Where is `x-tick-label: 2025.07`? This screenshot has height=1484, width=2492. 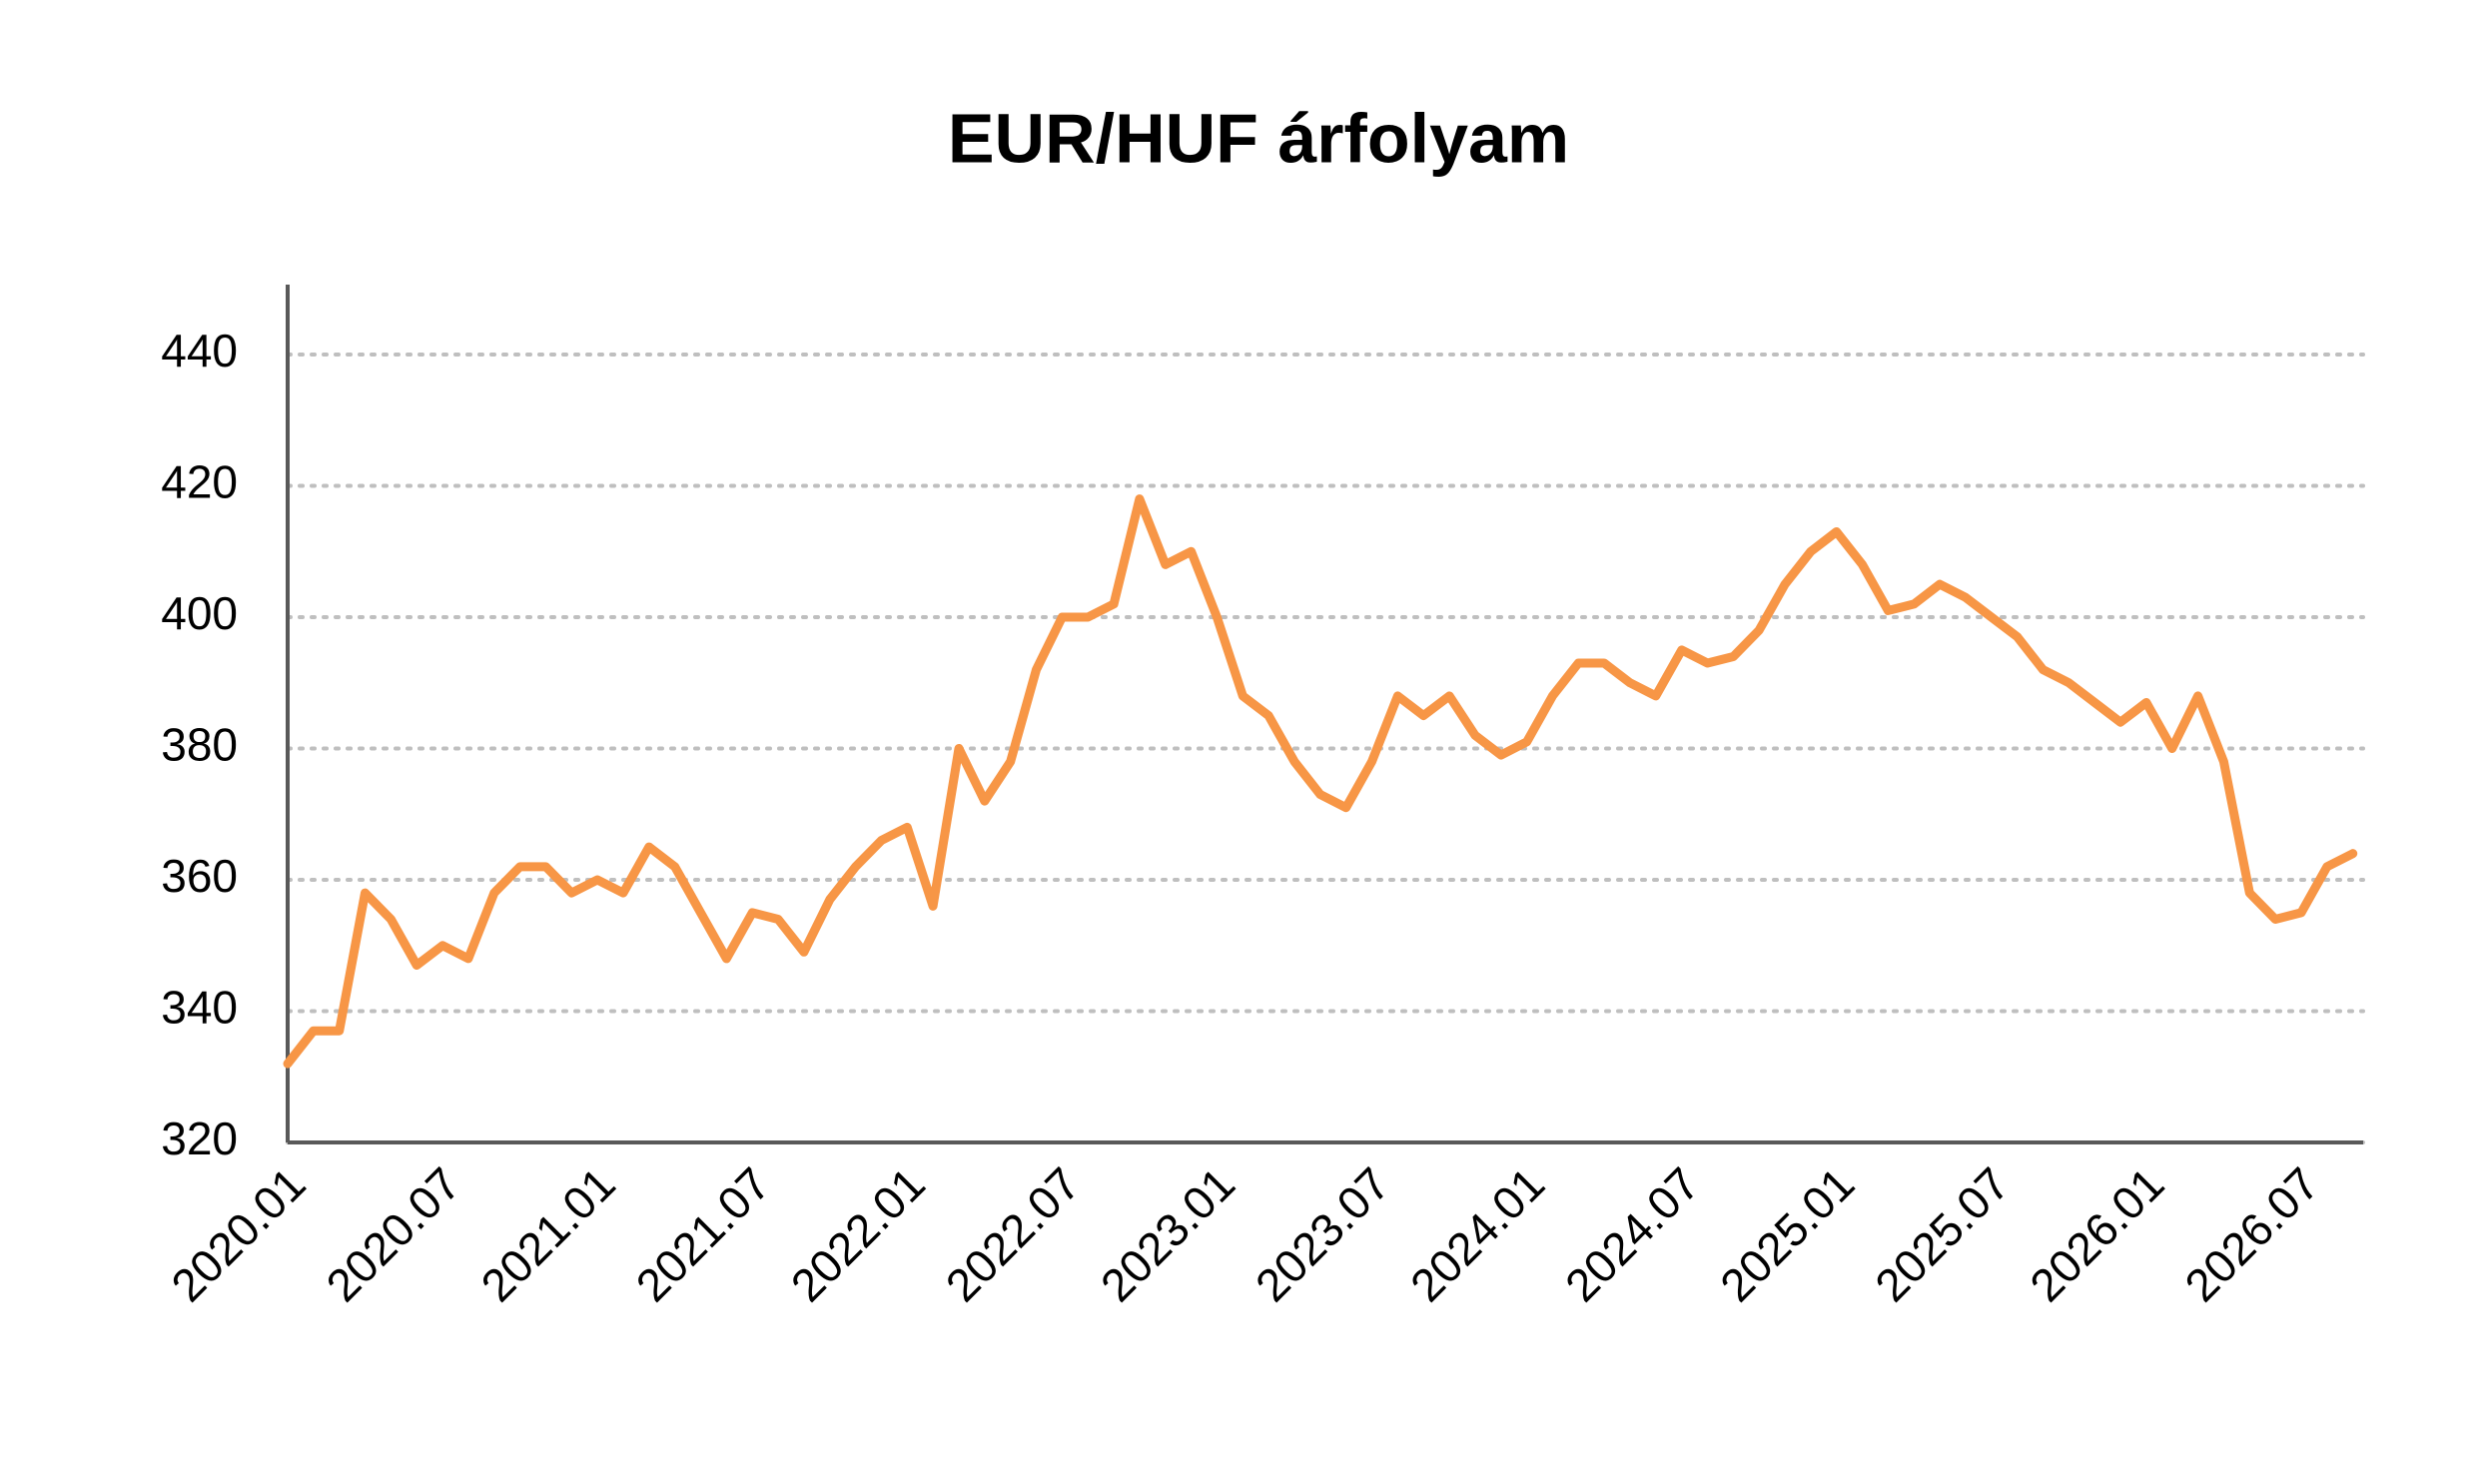 x-tick-label: 2025.07 is located at coordinates (1942, 1234).